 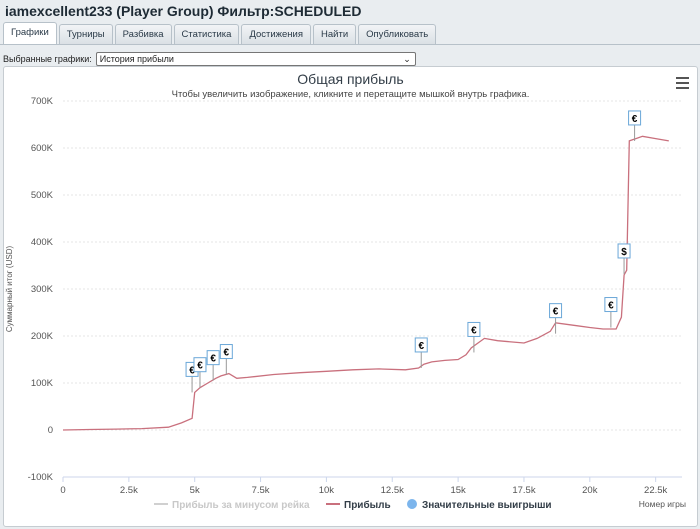 I want to click on hamburger-menu-icon, so click(x=682, y=84).